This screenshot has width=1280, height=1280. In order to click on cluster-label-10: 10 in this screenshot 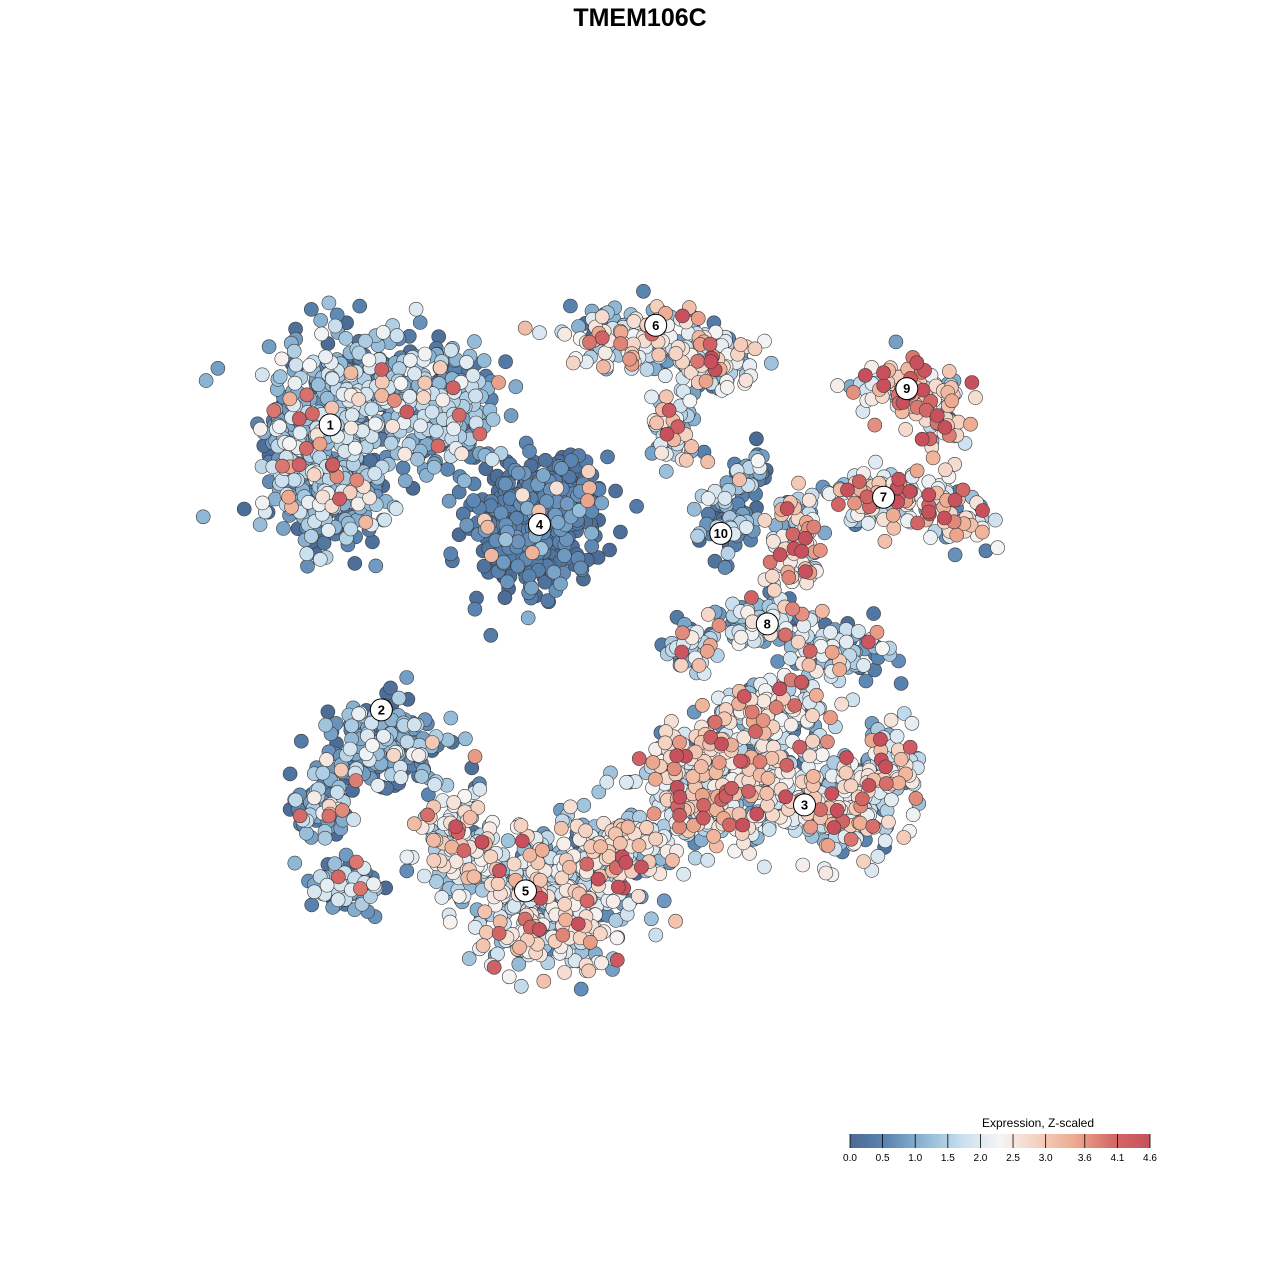, I will do `click(721, 533)`.